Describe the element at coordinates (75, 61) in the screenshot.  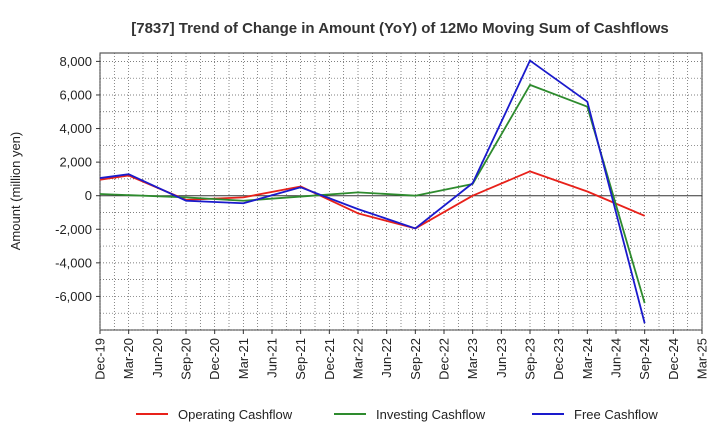
I see `y-tick-label: 8,000` at that location.